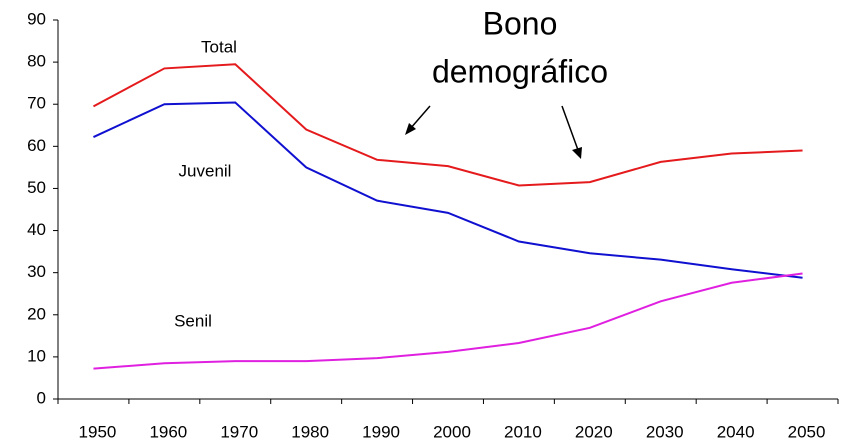 This screenshot has width=842, height=446. I want to click on y-tick-label: 20, so click(36, 313).